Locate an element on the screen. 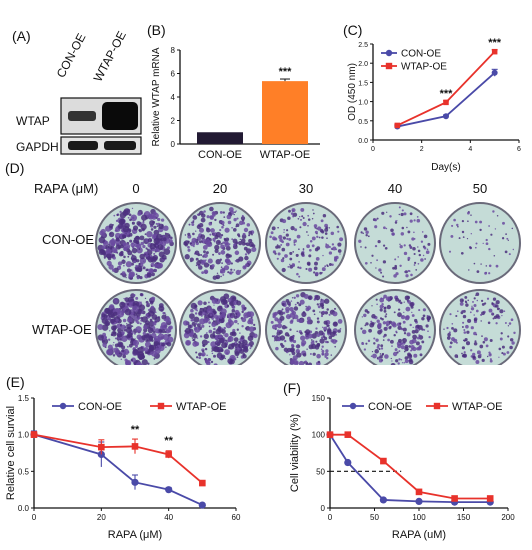 The height and width of the screenshot is (550, 532). dish-plate is located at coordinates (480, 327).